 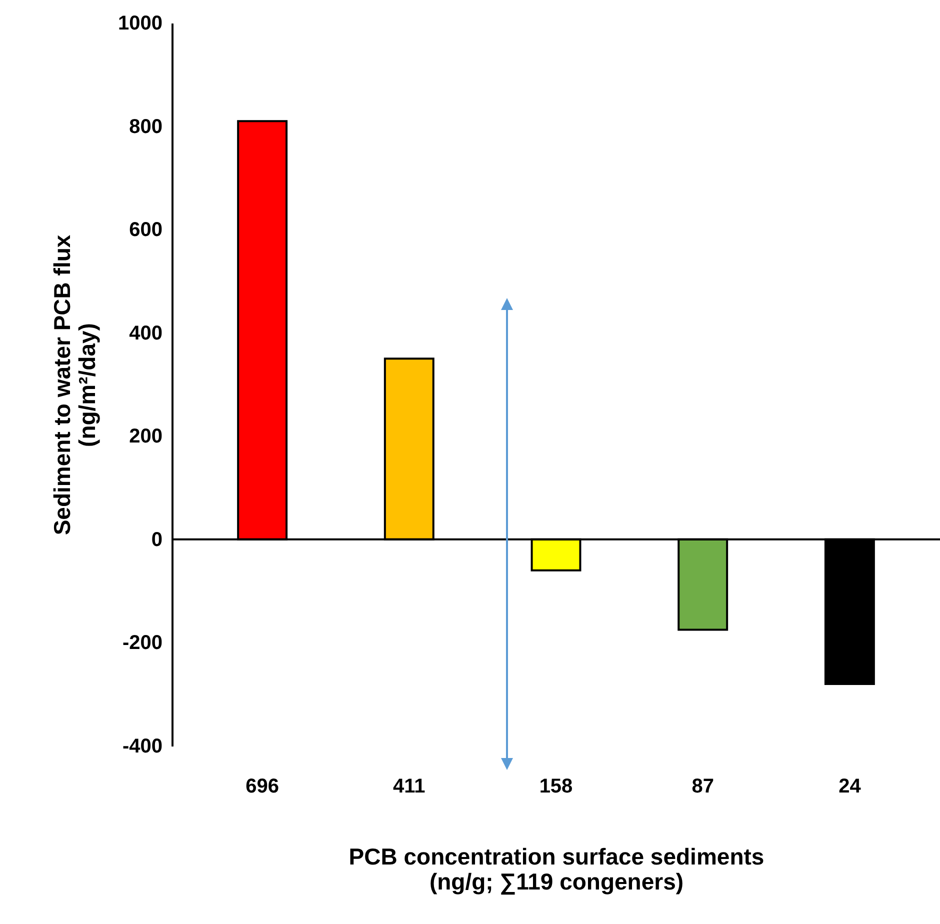 I want to click on x-tick-label: 696, so click(x=262, y=787).